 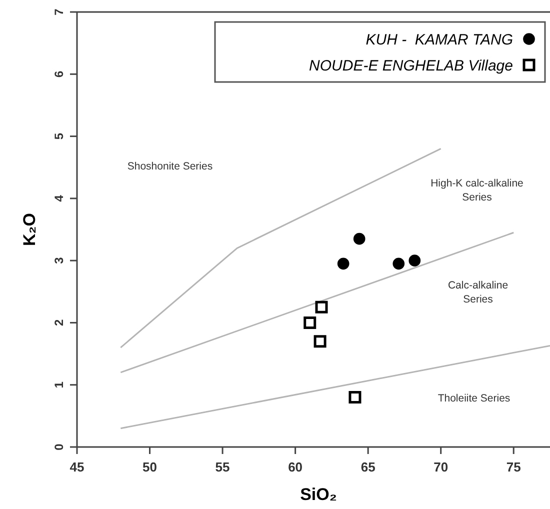 I want to click on y-tick-label: 5, so click(x=59, y=136).